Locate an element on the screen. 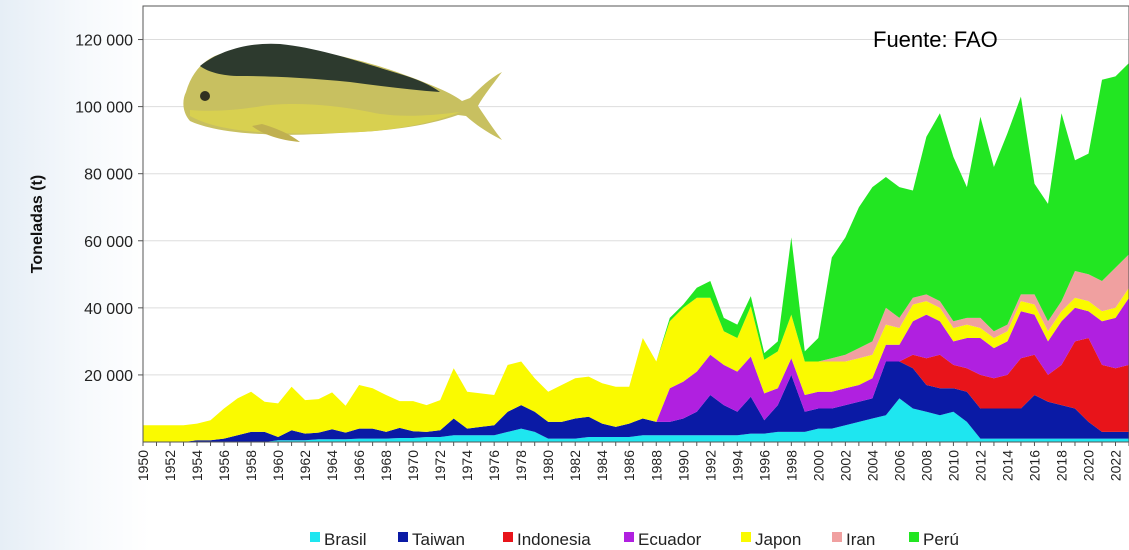 This screenshot has width=1129, height=550. x-tick-label: 1976 is located at coordinates (494, 465).